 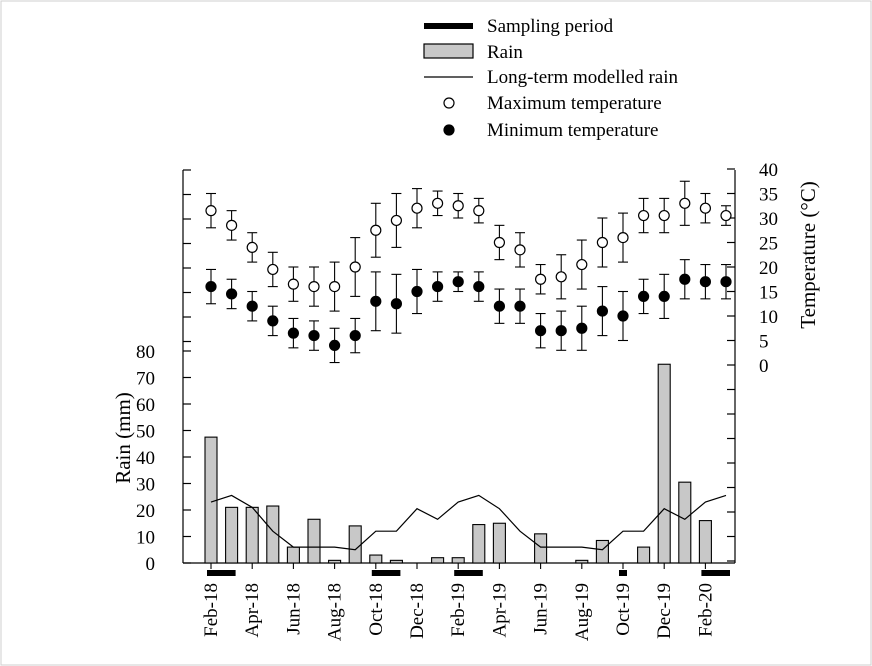 I want to click on legend-tmin-marker, so click(x=449, y=130).